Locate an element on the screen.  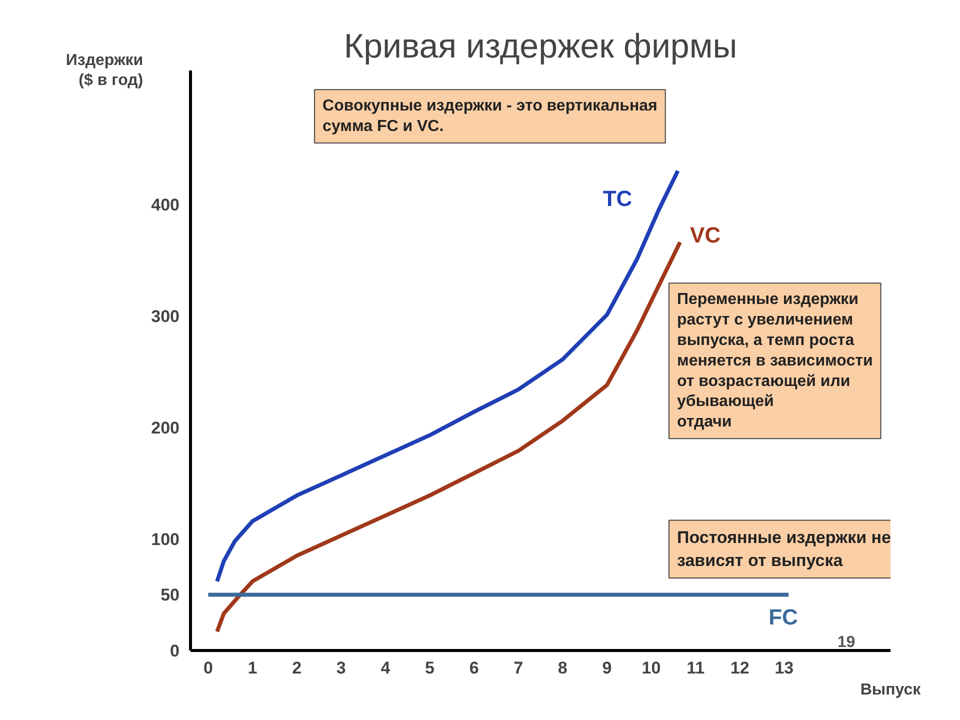
y-tick-label: 50 is located at coordinates (170, 595).